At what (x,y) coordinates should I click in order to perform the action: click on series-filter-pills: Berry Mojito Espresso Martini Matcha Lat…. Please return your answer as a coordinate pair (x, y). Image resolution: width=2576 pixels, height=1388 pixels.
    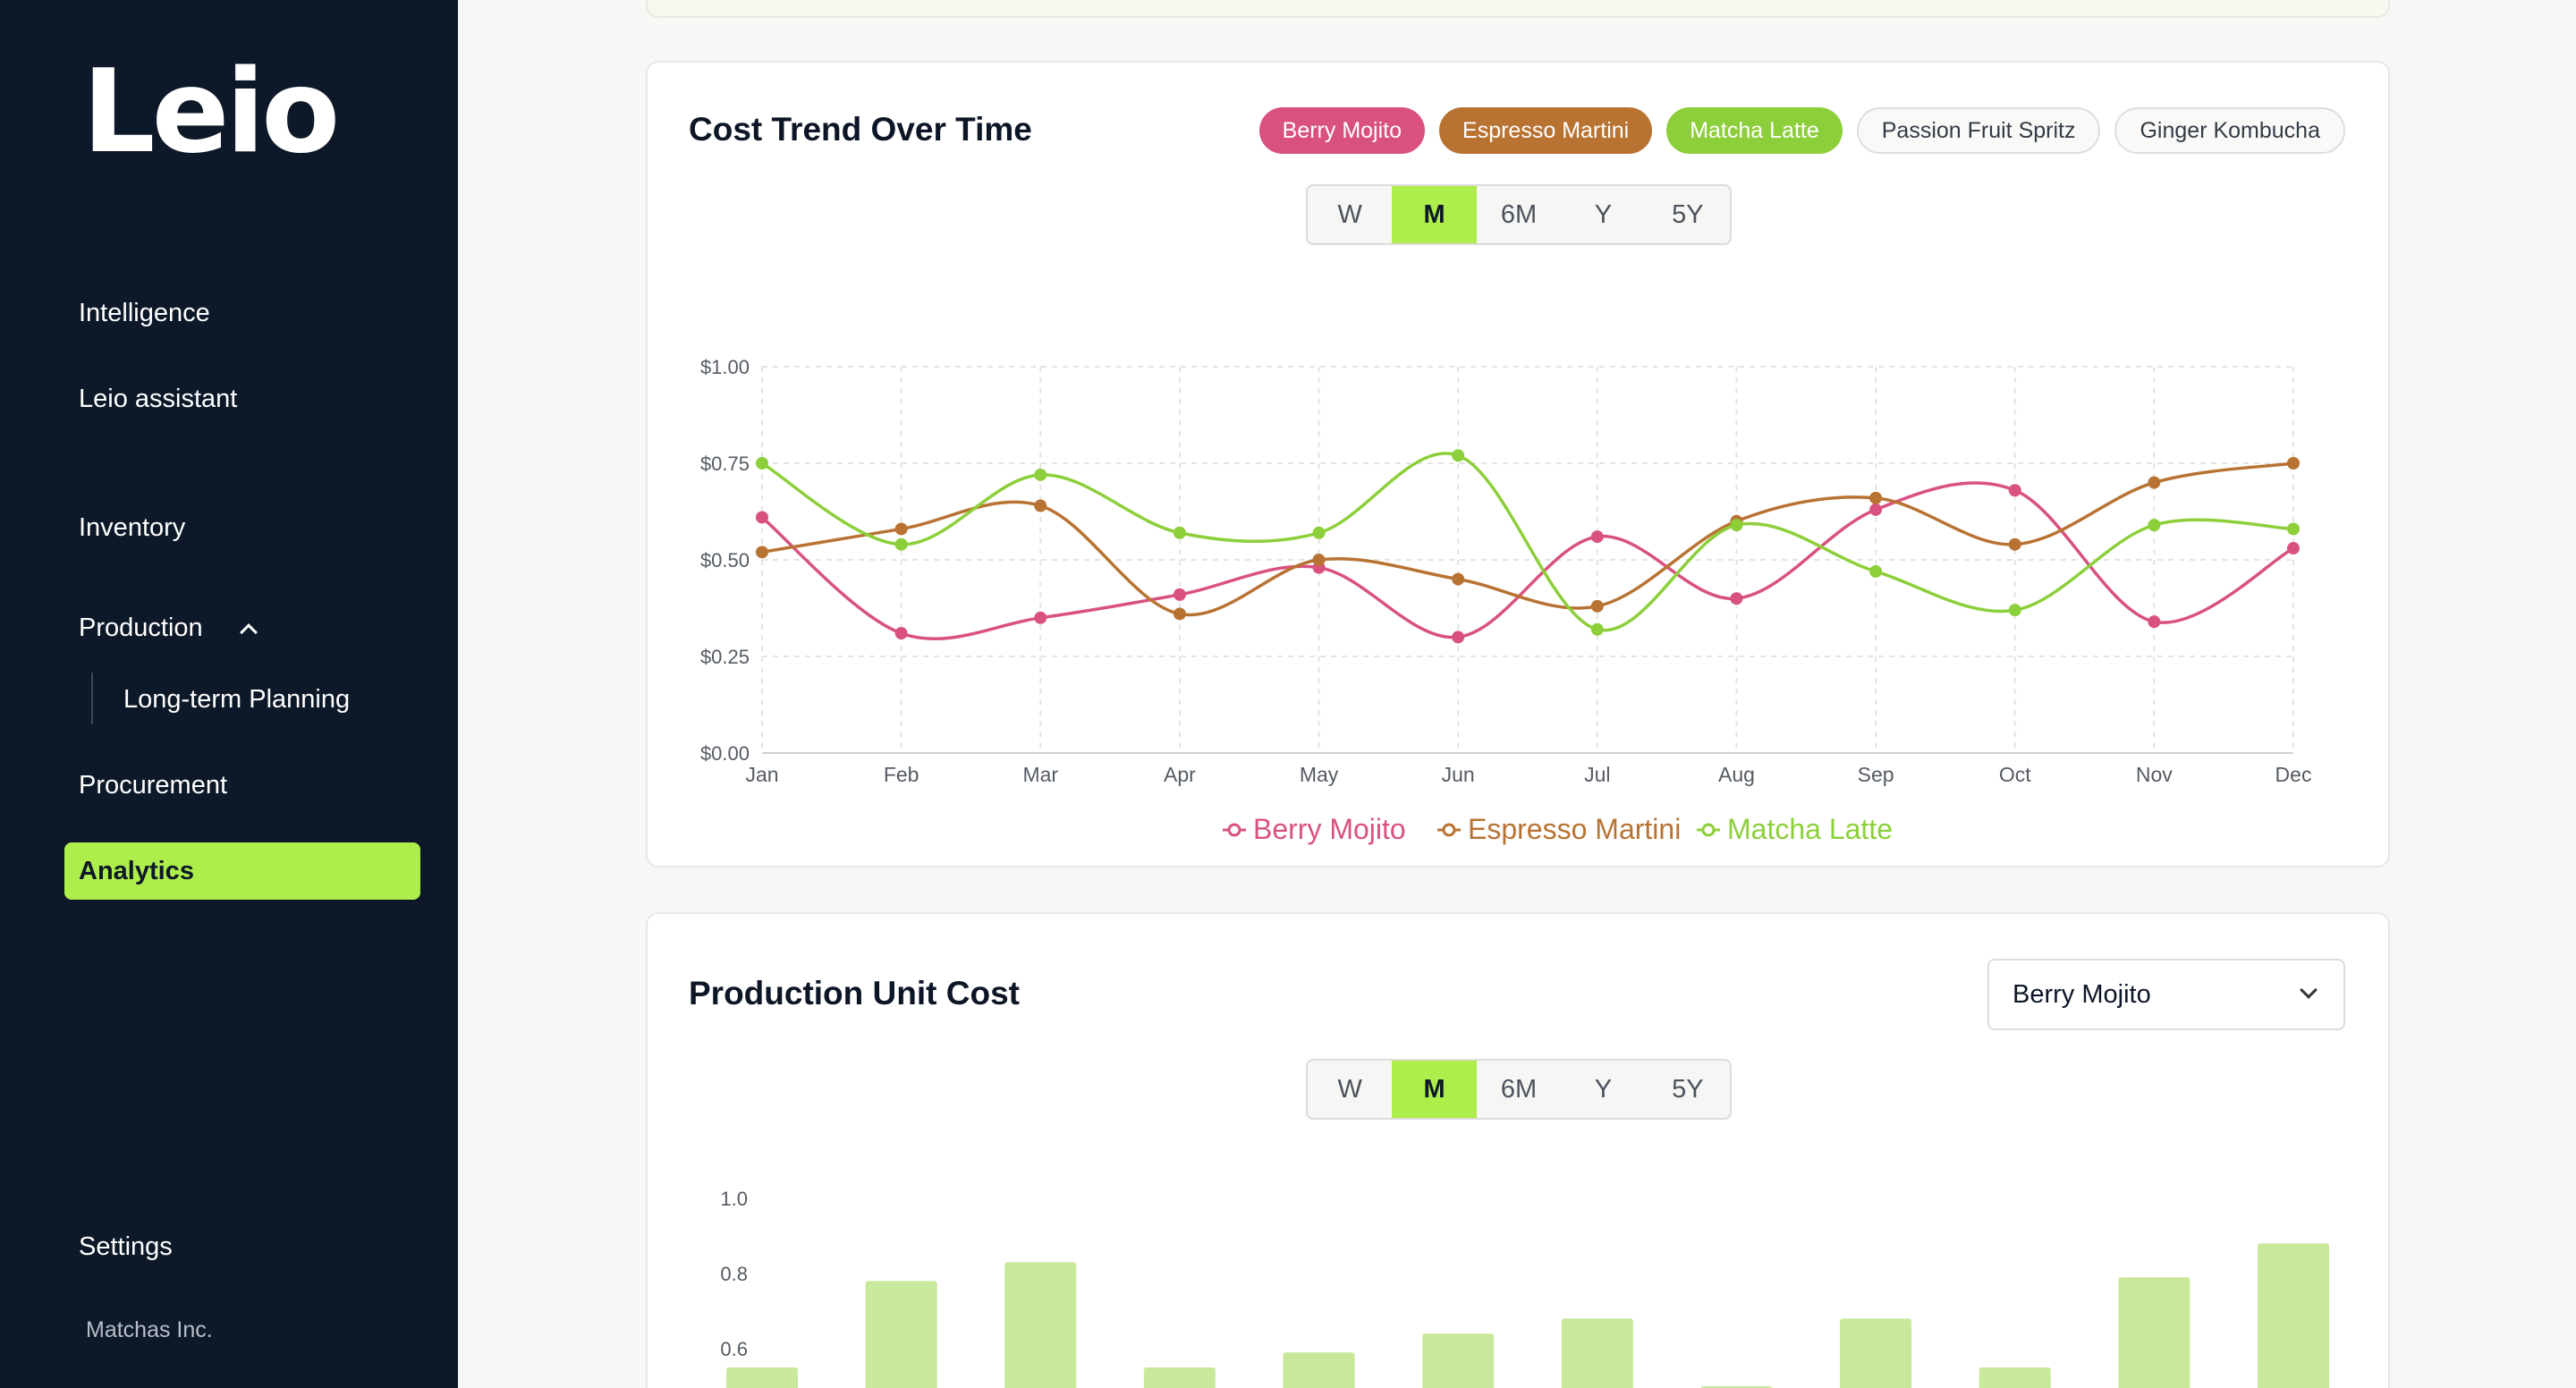
    Looking at the image, I should click on (1801, 130).